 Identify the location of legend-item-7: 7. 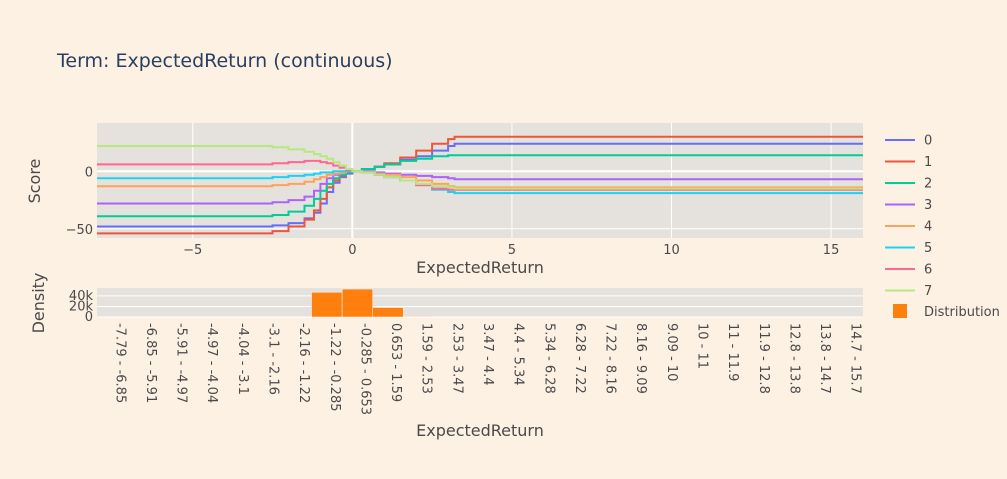
(908, 291).